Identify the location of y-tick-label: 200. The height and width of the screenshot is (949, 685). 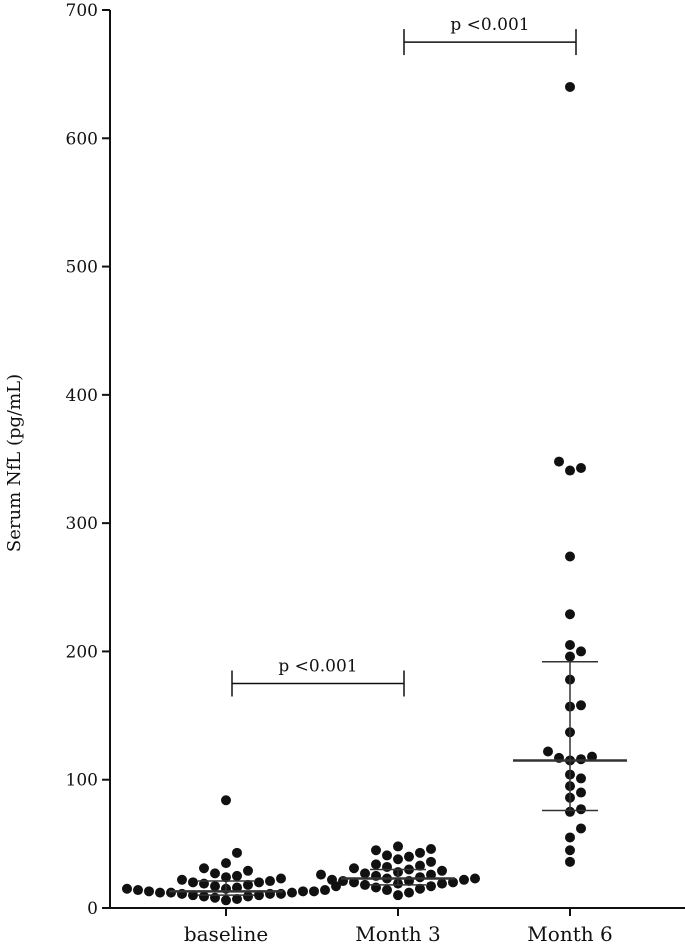
(82, 652).